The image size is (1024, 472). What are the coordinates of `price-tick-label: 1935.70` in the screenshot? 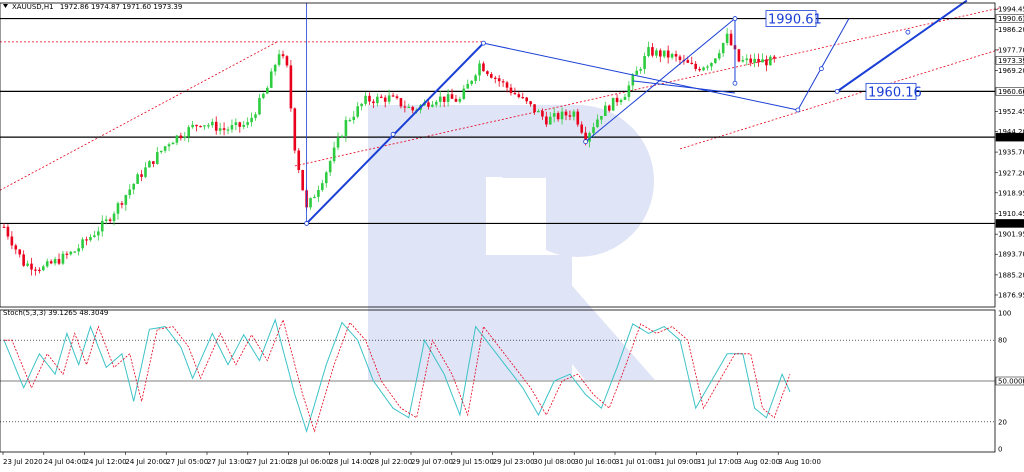 It's located at (1011, 153).